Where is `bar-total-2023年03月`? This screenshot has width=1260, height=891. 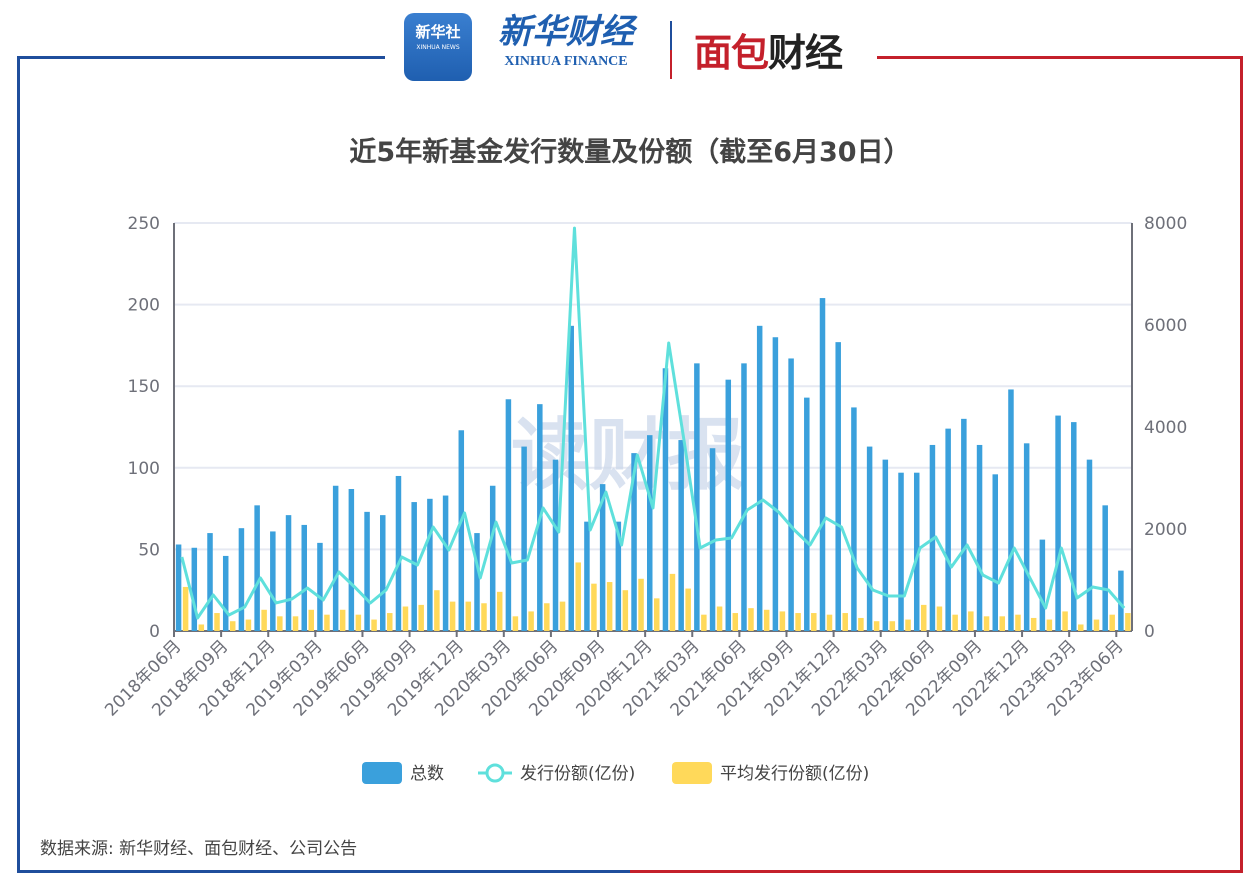 bar-total-2023年03月 is located at coordinates (1074, 526).